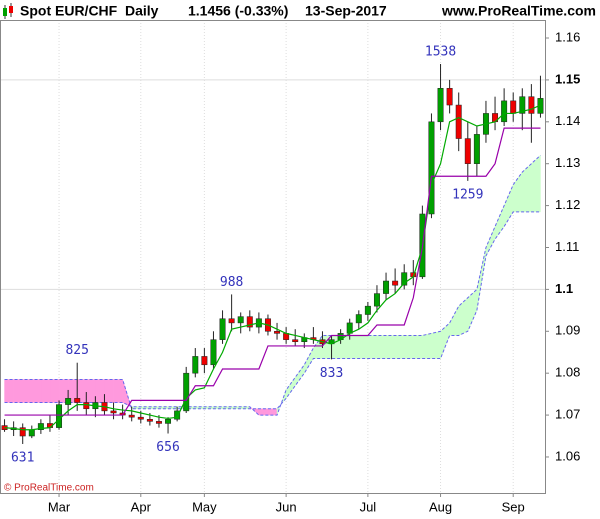 The height and width of the screenshot is (519, 600). Describe the element at coordinates (440, 51) in the screenshot. I see `annotation: 1538` at that location.